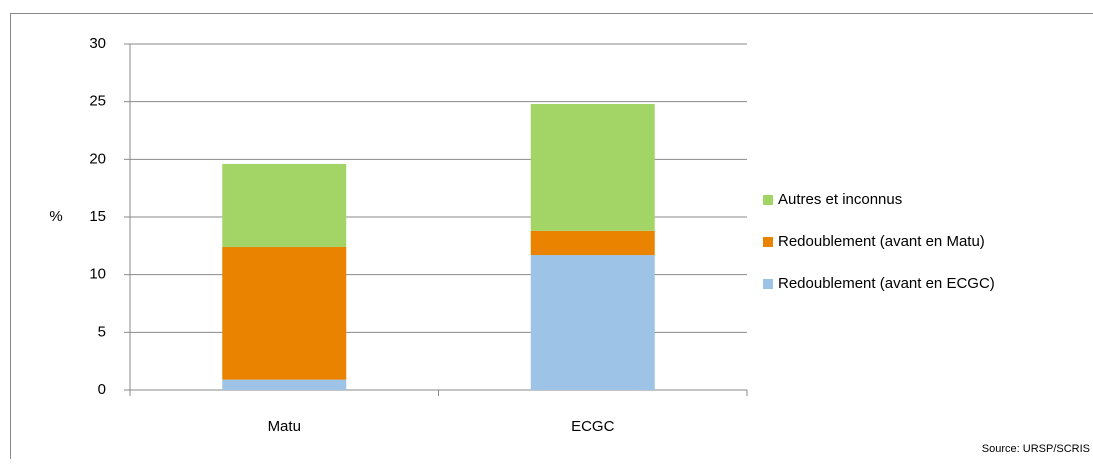 This screenshot has height=464, width=1093. I want to click on y-tick-label: 30, so click(97, 43).